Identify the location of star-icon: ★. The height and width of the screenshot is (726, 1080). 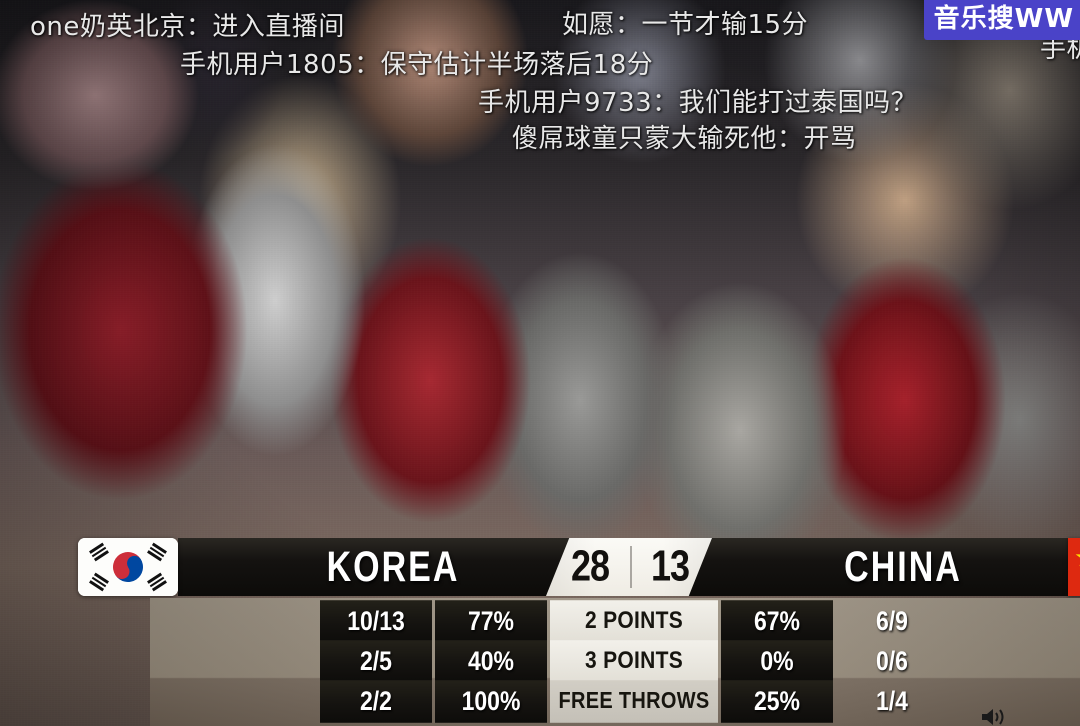
(1077, 557).